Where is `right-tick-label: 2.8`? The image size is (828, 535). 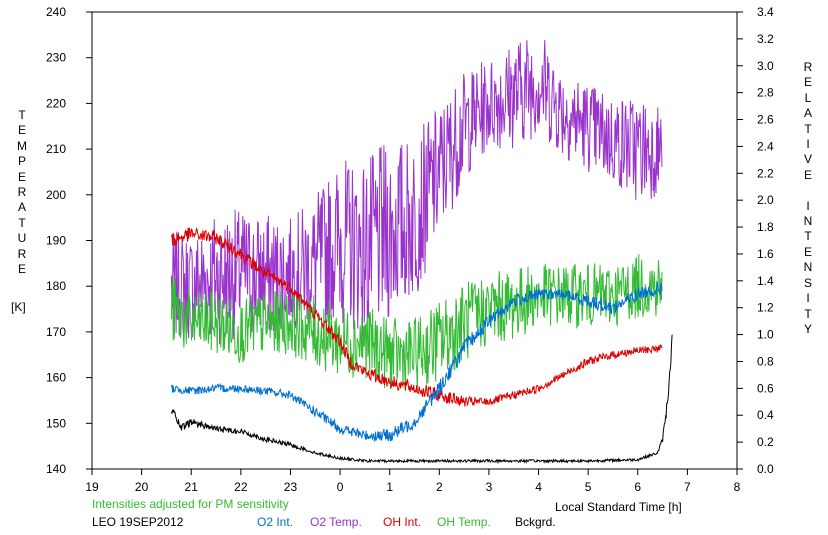
right-tick-label: 2.8 is located at coordinates (765, 93).